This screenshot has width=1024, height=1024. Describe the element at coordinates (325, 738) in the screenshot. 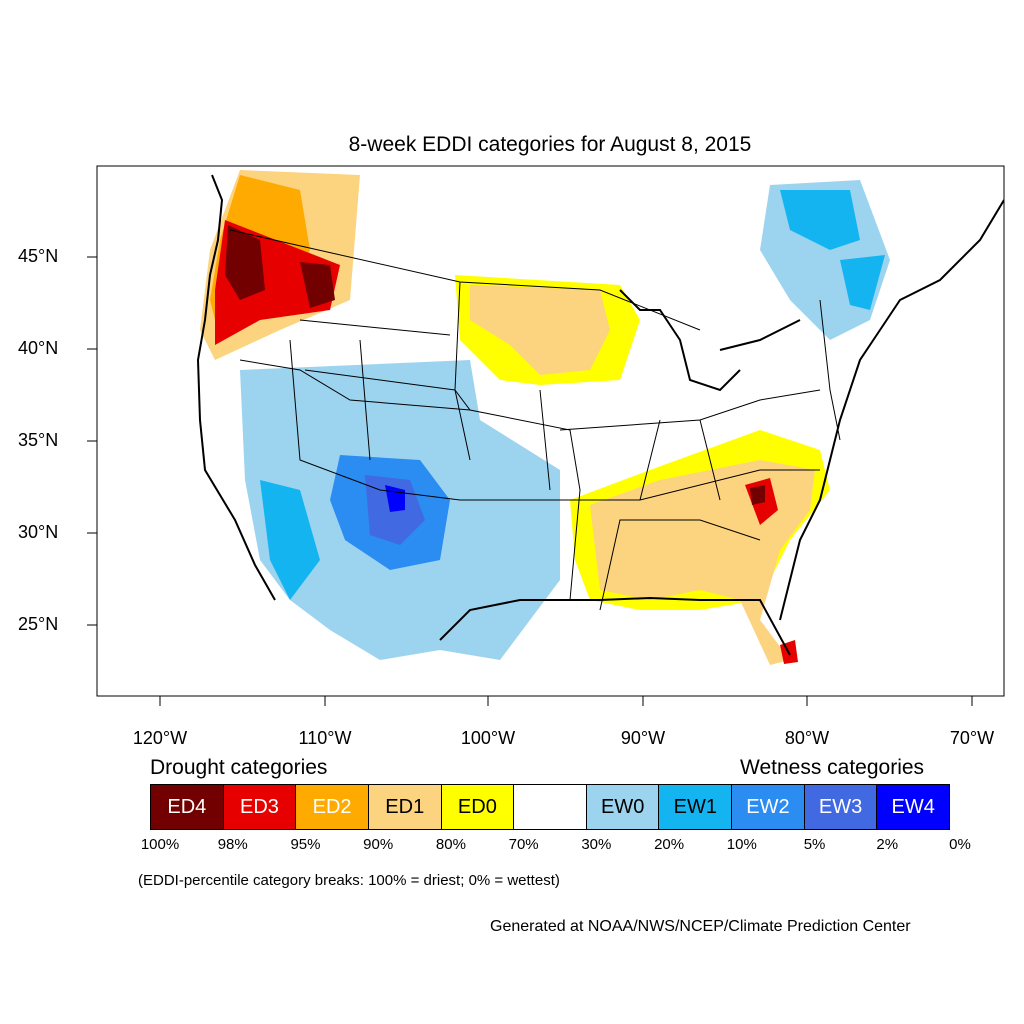

I see `lon-label-110: 110°W` at that location.